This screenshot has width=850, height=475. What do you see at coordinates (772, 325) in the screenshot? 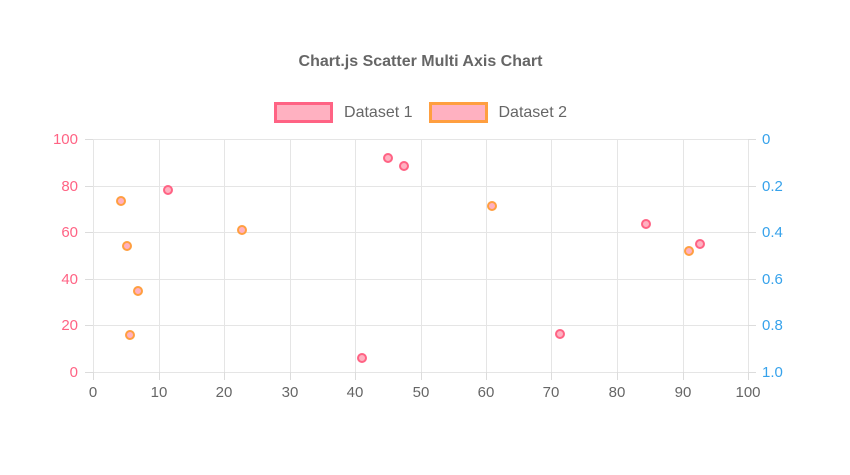
I see `y-right-tick-label: 0.8` at bounding box center [772, 325].